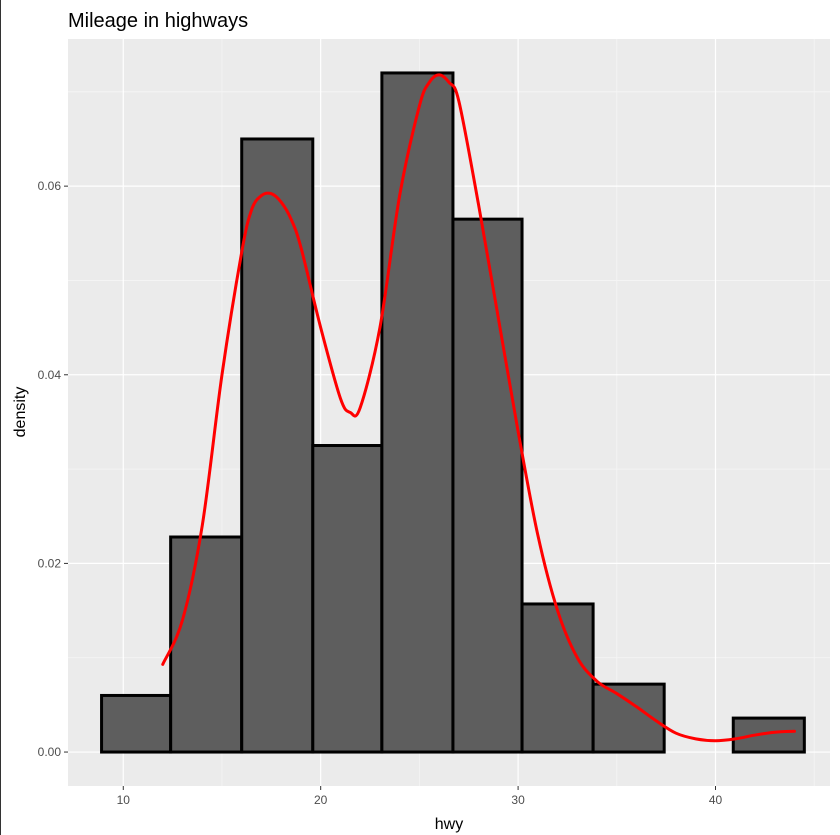  What do you see at coordinates (420, 796) in the screenshot?
I see `x-axis-ticks: 10 20 30 40` at bounding box center [420, 796].